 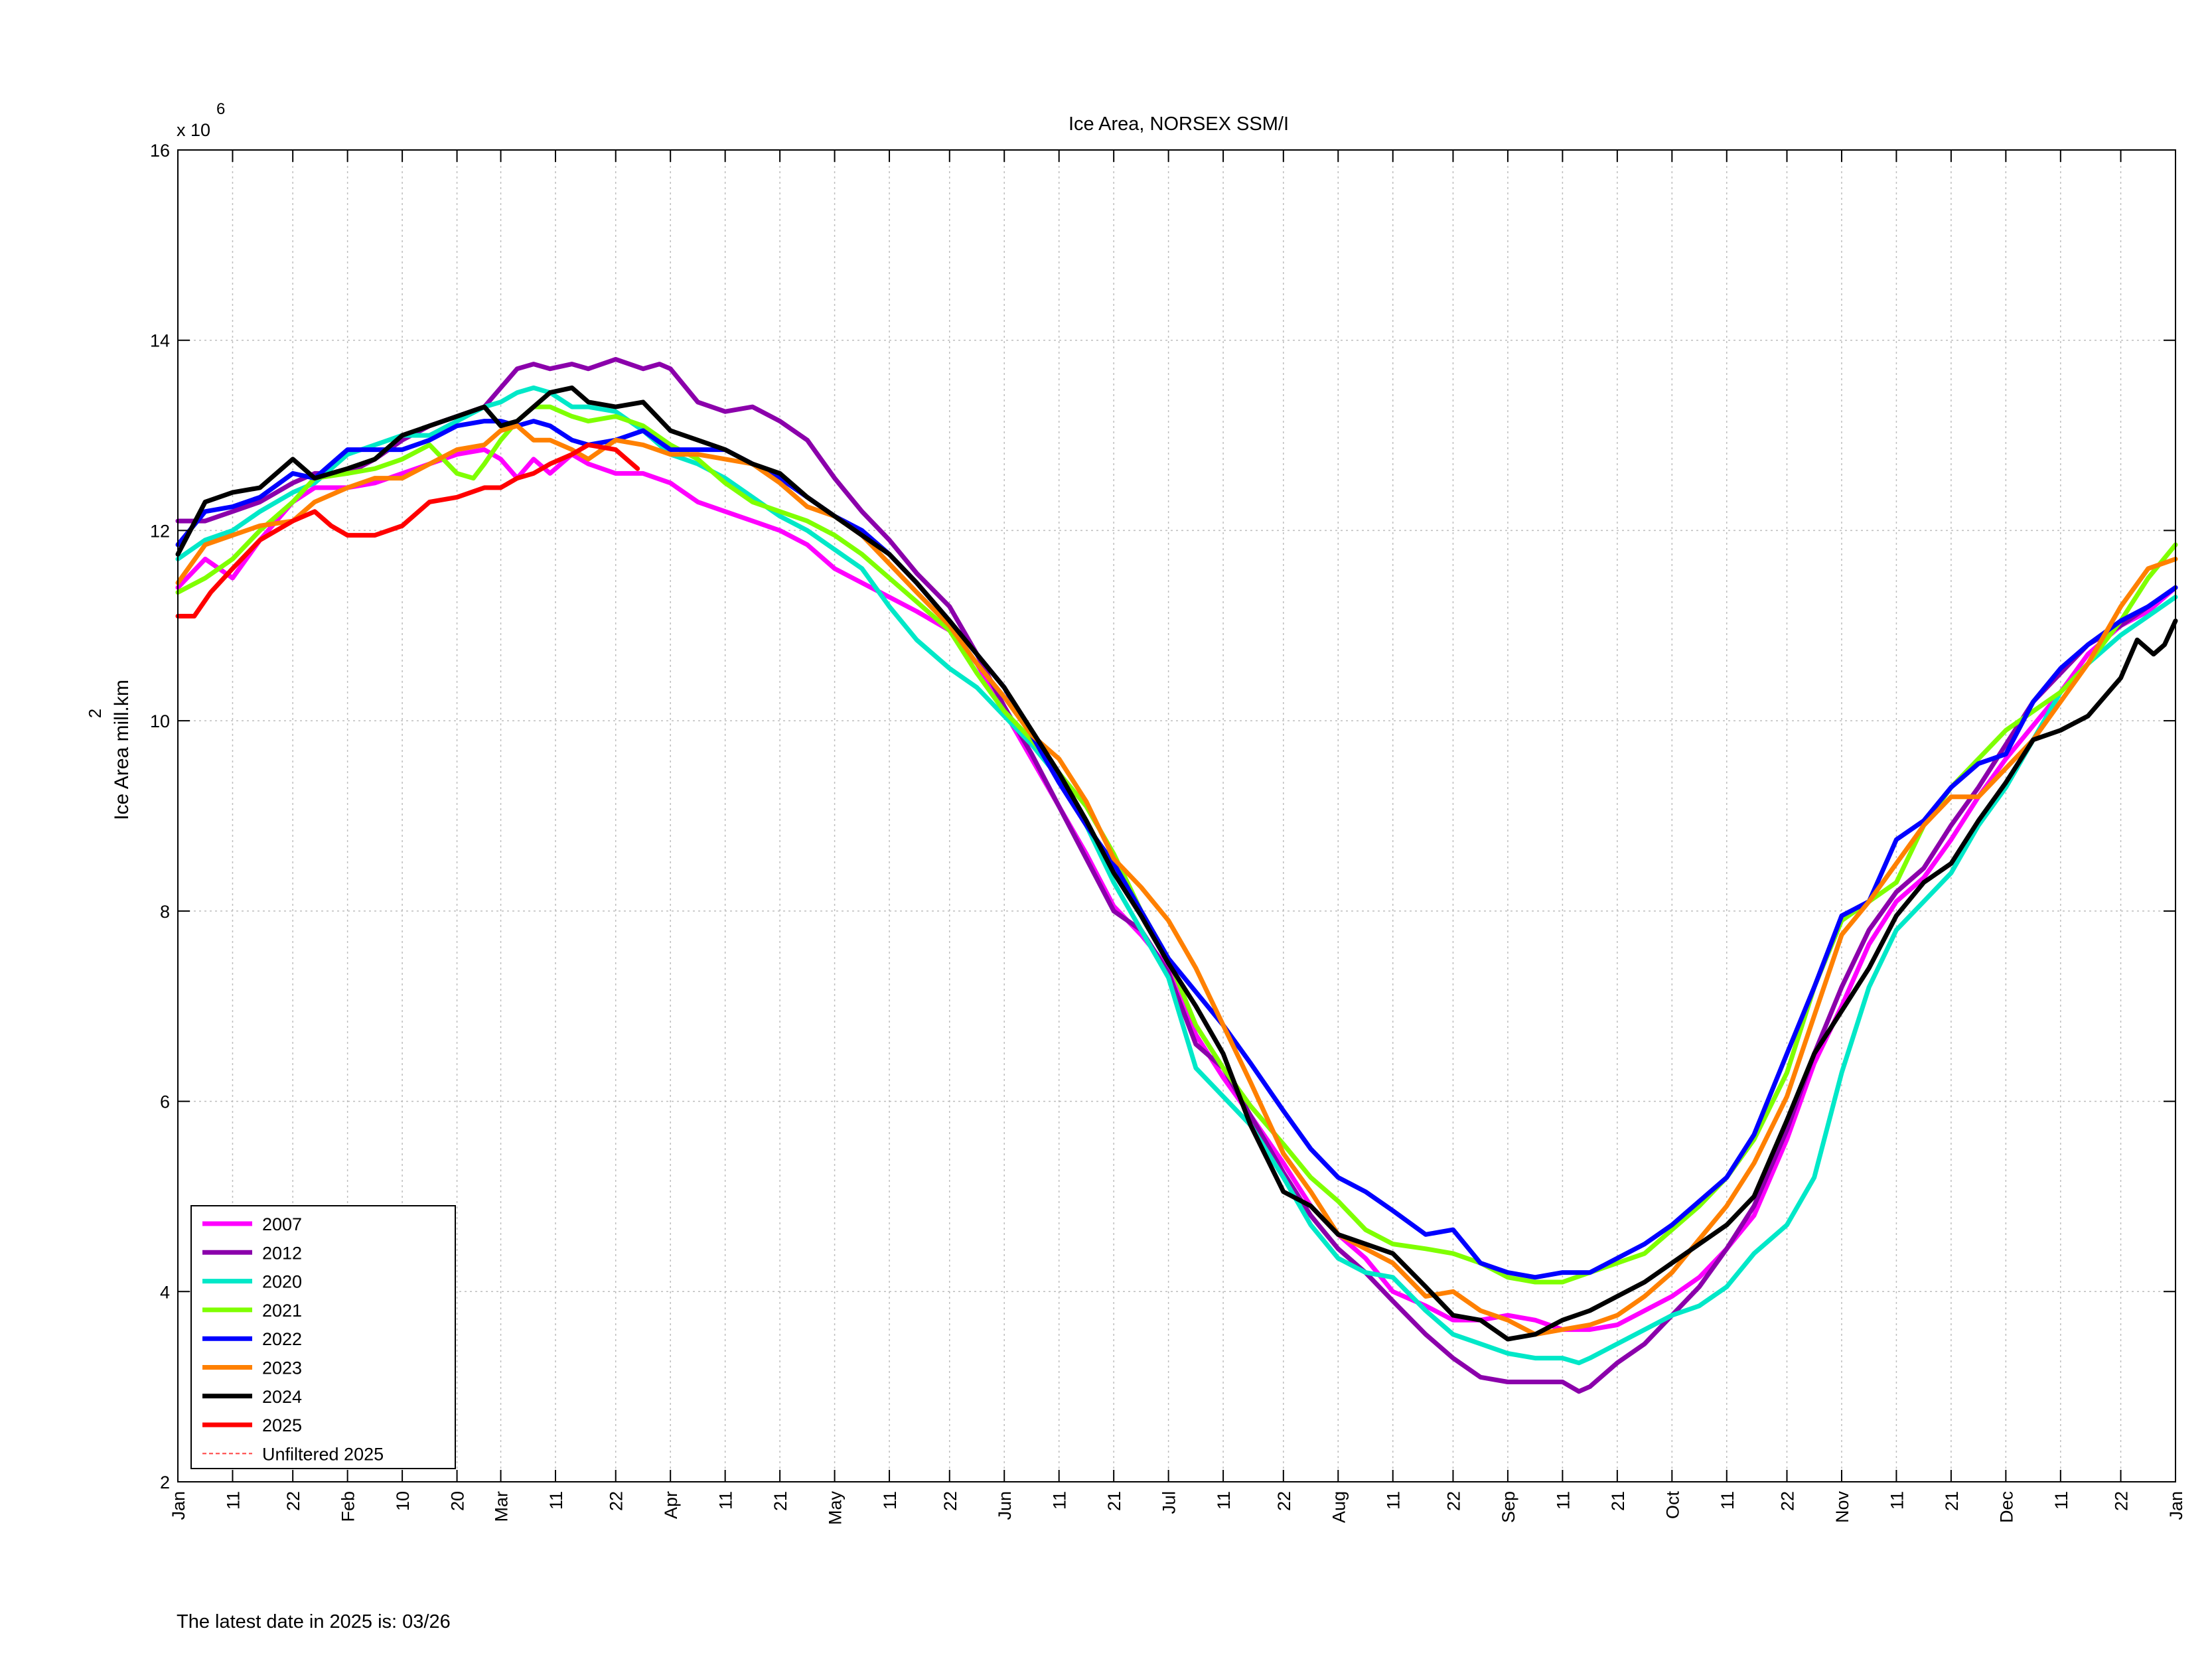 I want to click on x-tick-label: Feb, so click(x=348, y=1506).